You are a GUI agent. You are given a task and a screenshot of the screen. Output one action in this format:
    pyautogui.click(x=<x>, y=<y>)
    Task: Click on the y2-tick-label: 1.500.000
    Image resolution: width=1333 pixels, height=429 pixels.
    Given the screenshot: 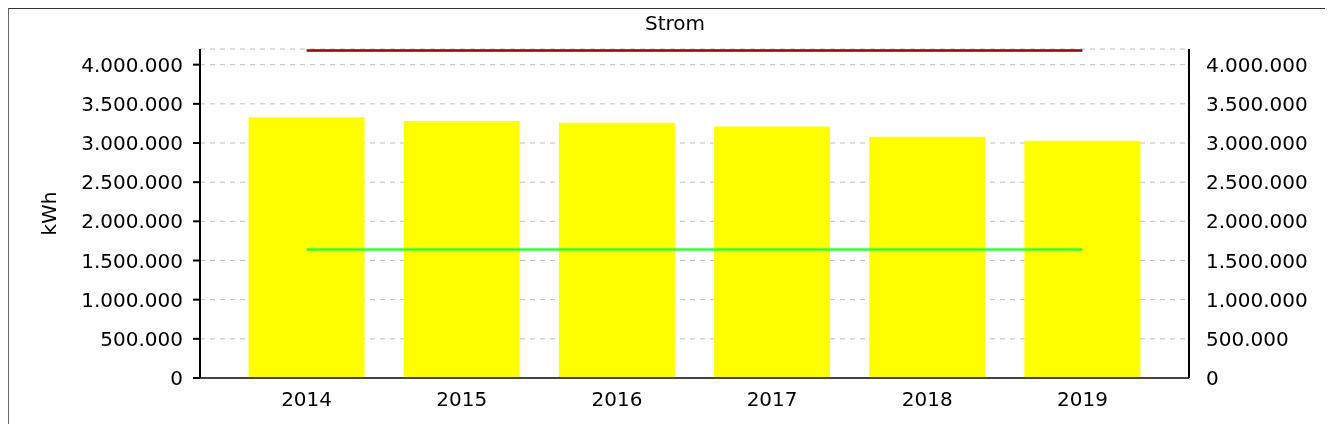 What is the action you would take?
    pyautogui.click(x=1257, y=260)
    